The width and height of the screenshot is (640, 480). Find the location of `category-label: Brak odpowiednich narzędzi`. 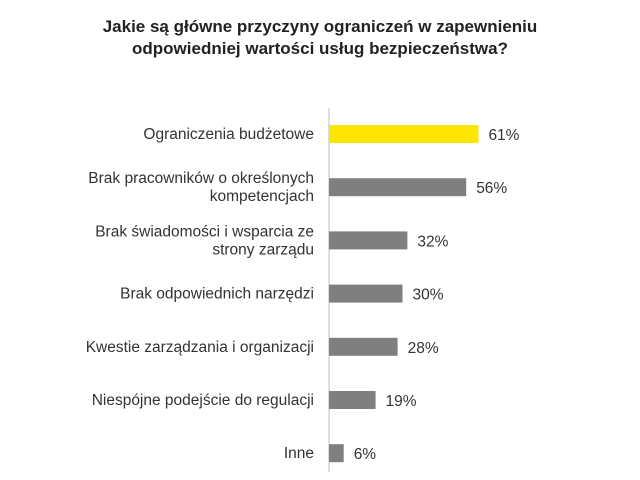

category-label: Brak odpowiednich narzędzi is located at coordinates (217, 294).